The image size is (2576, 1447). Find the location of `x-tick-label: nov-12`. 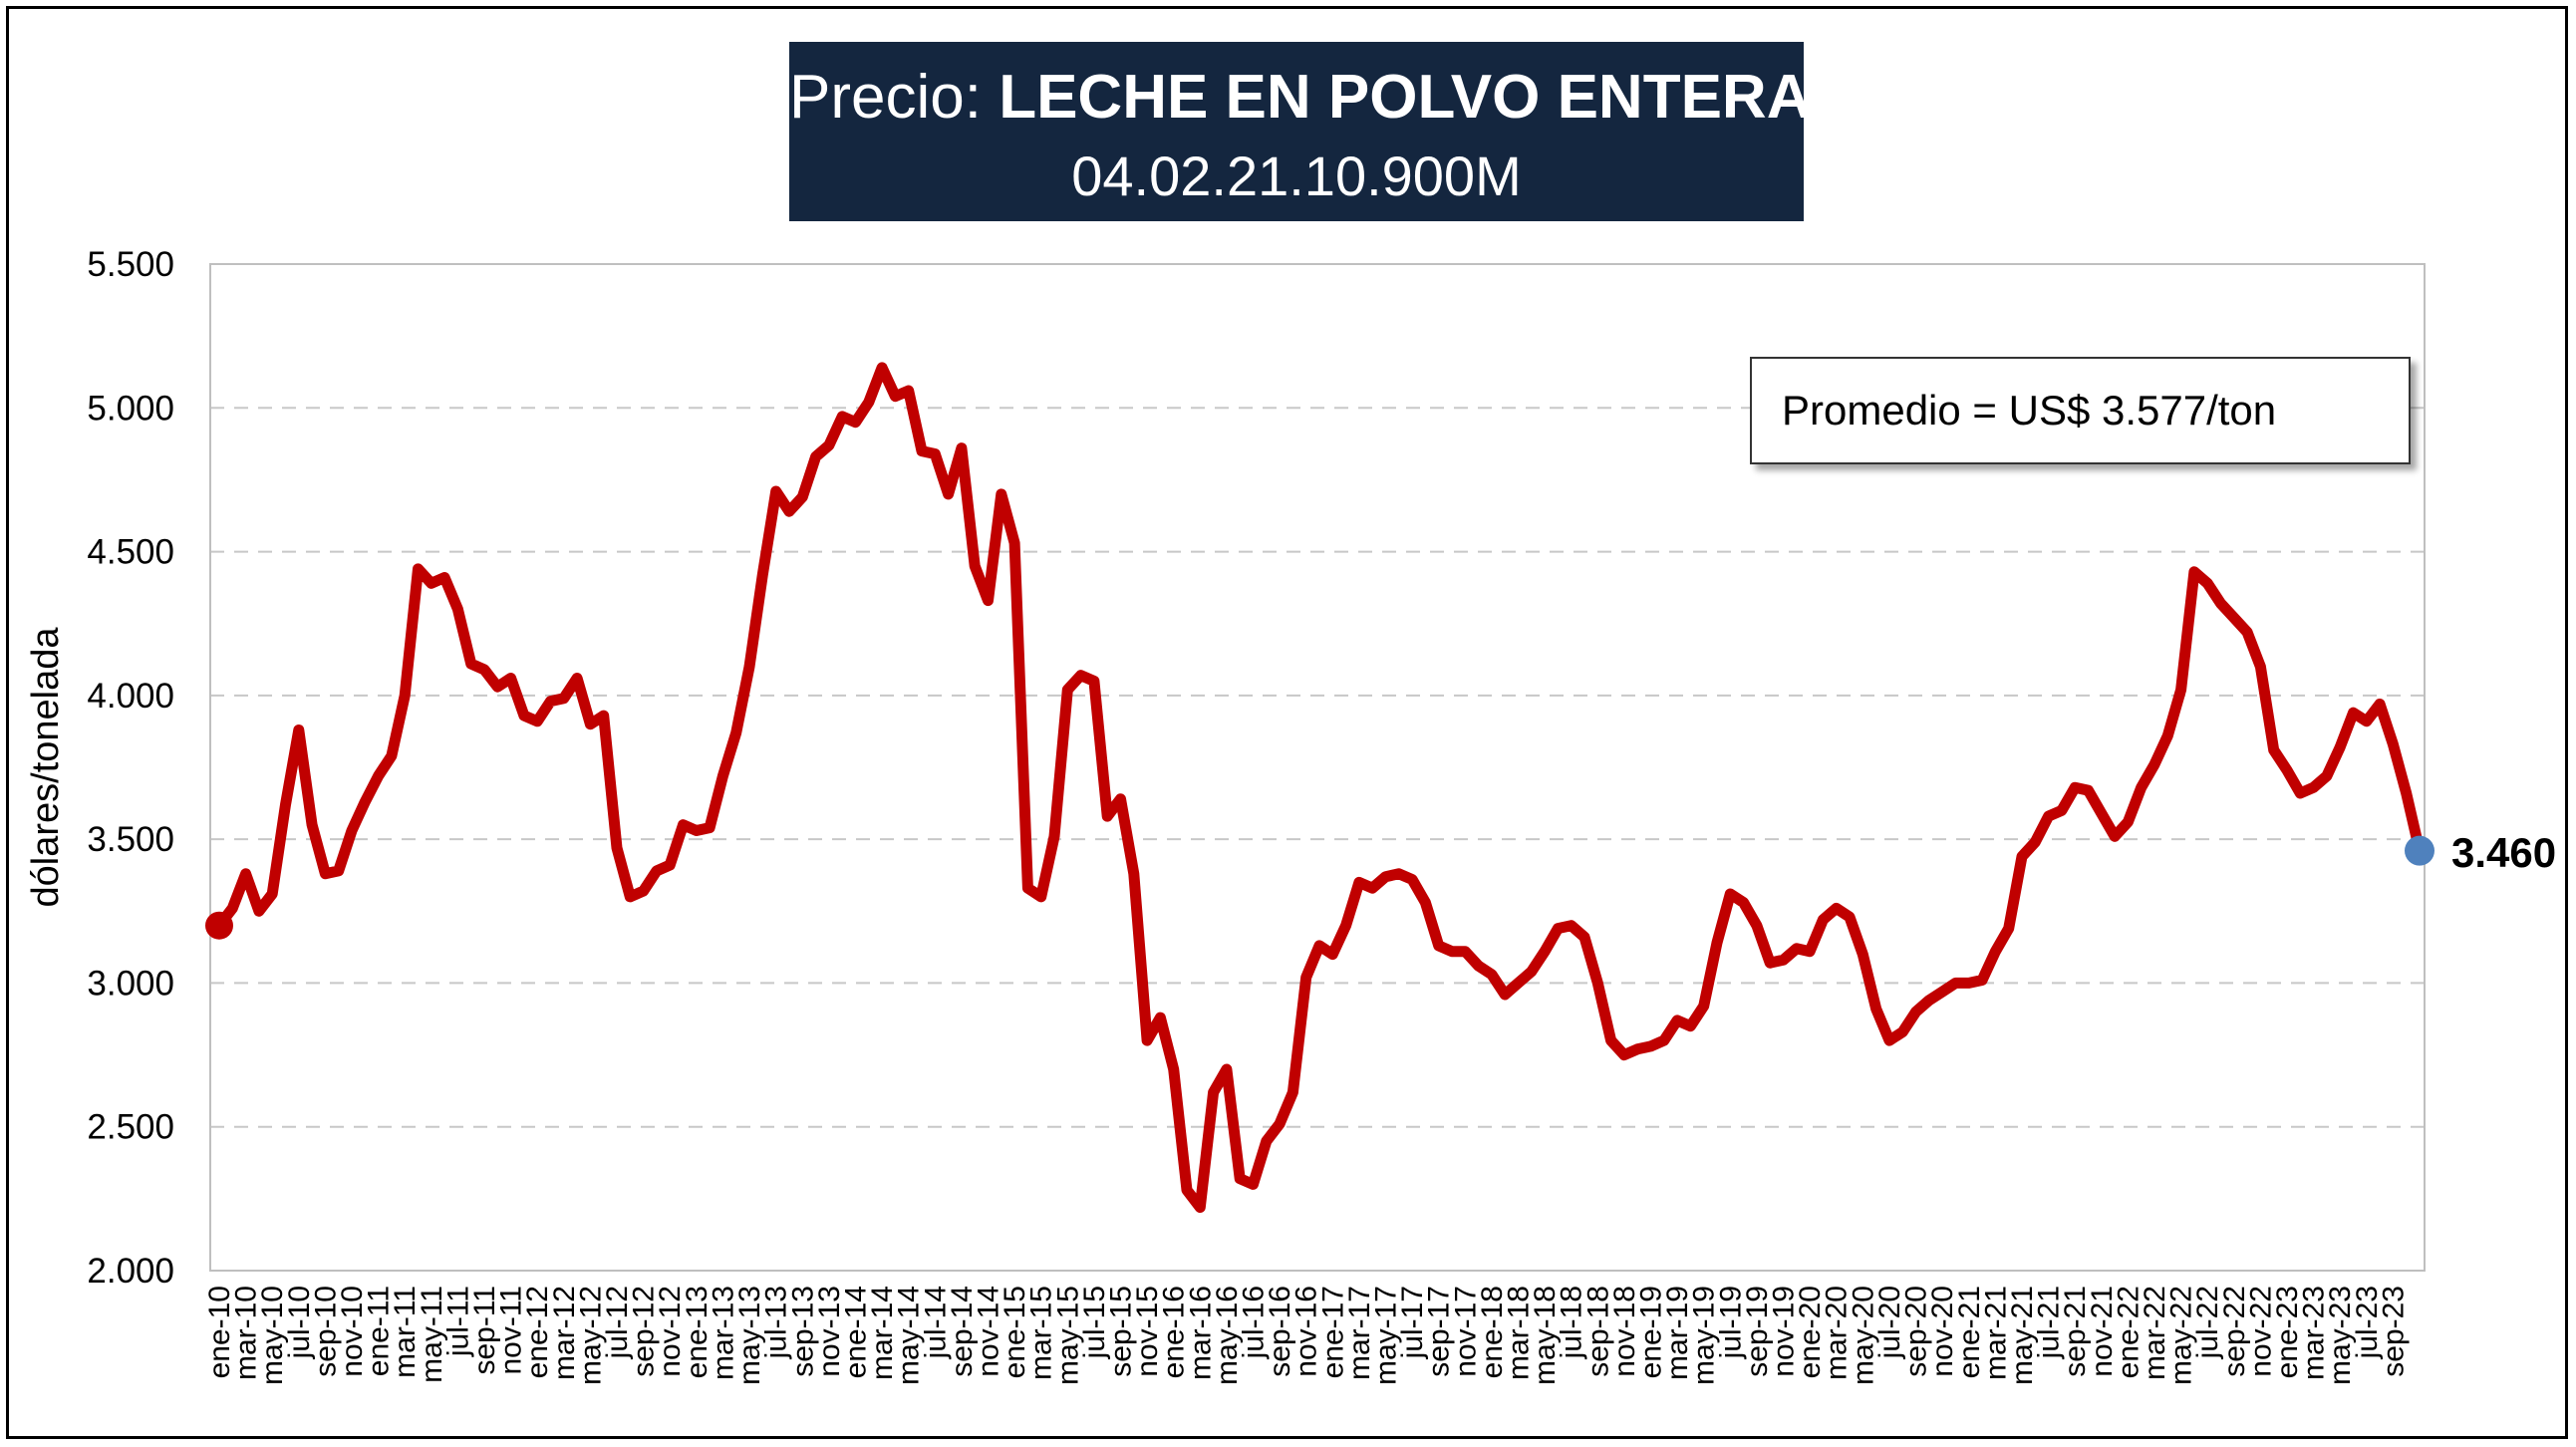

x-tick-label: nov-12 is located at coordinates (670, 1331).